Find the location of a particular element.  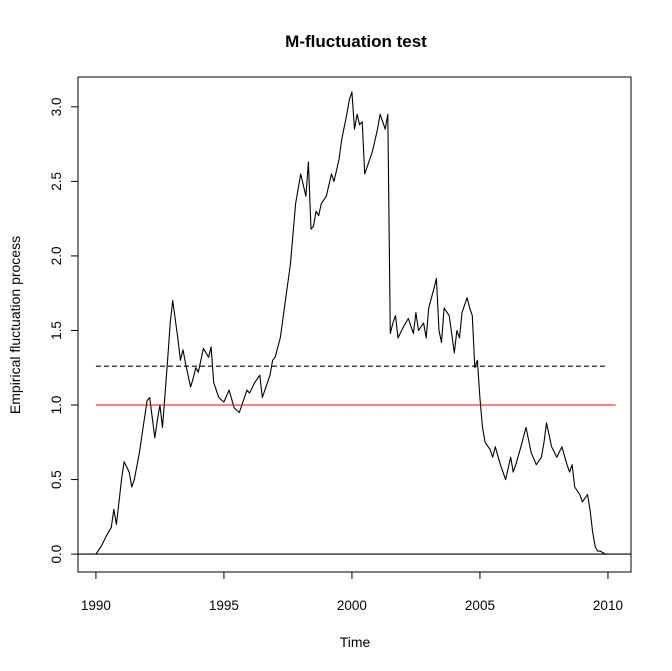

x-tick-label: 2005 is located at coordinates (480, 605).